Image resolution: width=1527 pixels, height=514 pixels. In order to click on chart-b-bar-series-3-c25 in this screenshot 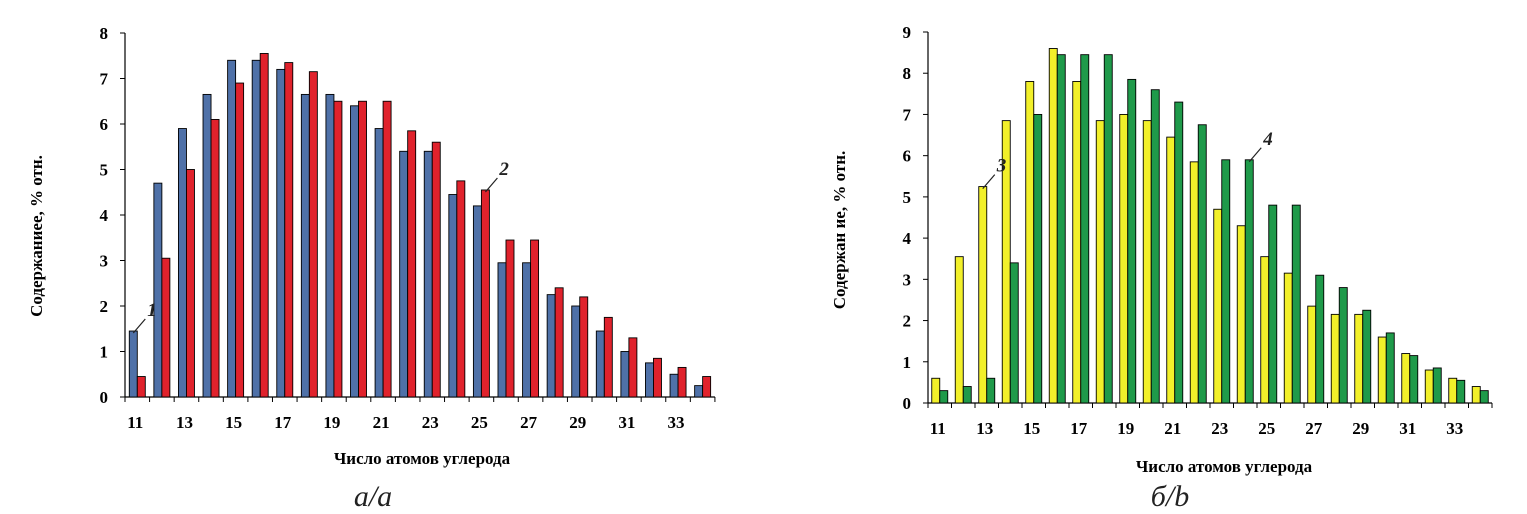, I will do `click(1265, 330)`.